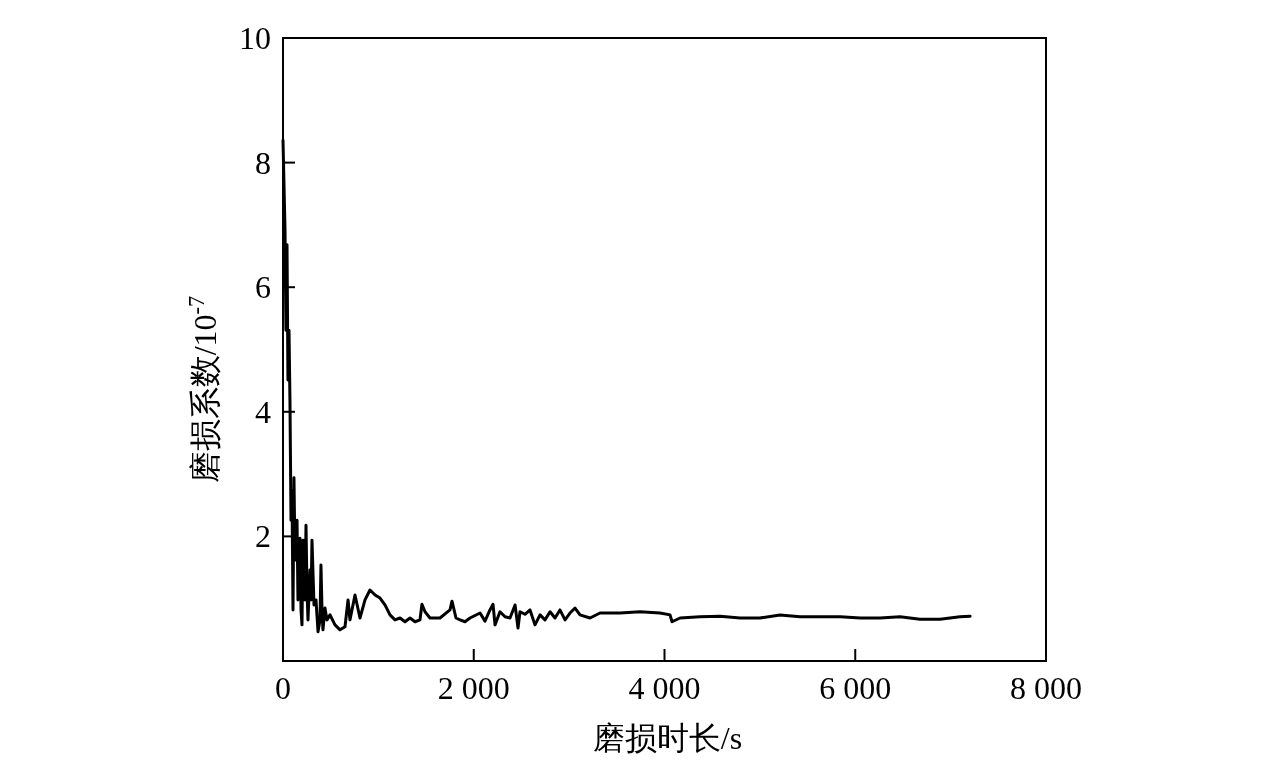  Describe the element at coordinates (263, 287) in the screenshot. I see `y-tick-label: 6` at that location.